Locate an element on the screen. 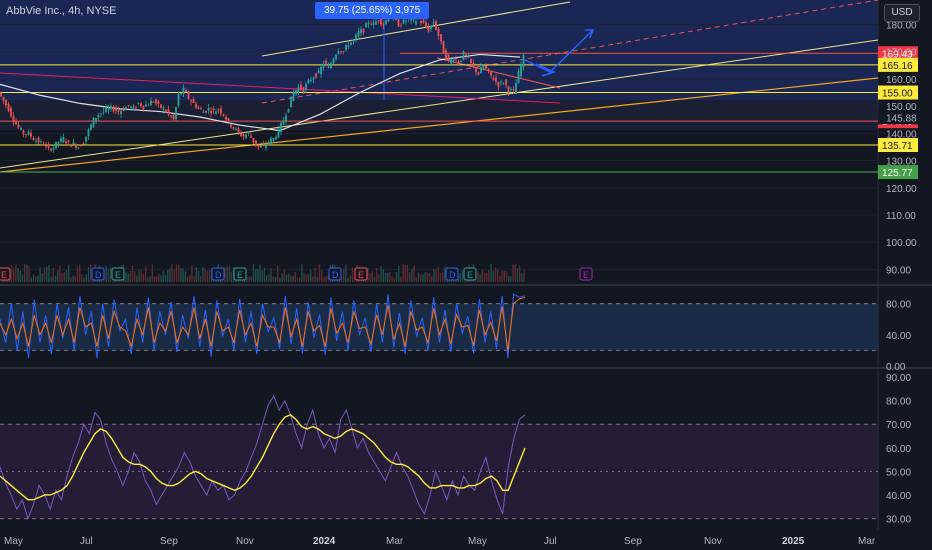 The width and height of the screenshot is (932, 550). time-tick-label: 2025 is located at coordinates (793, 541).